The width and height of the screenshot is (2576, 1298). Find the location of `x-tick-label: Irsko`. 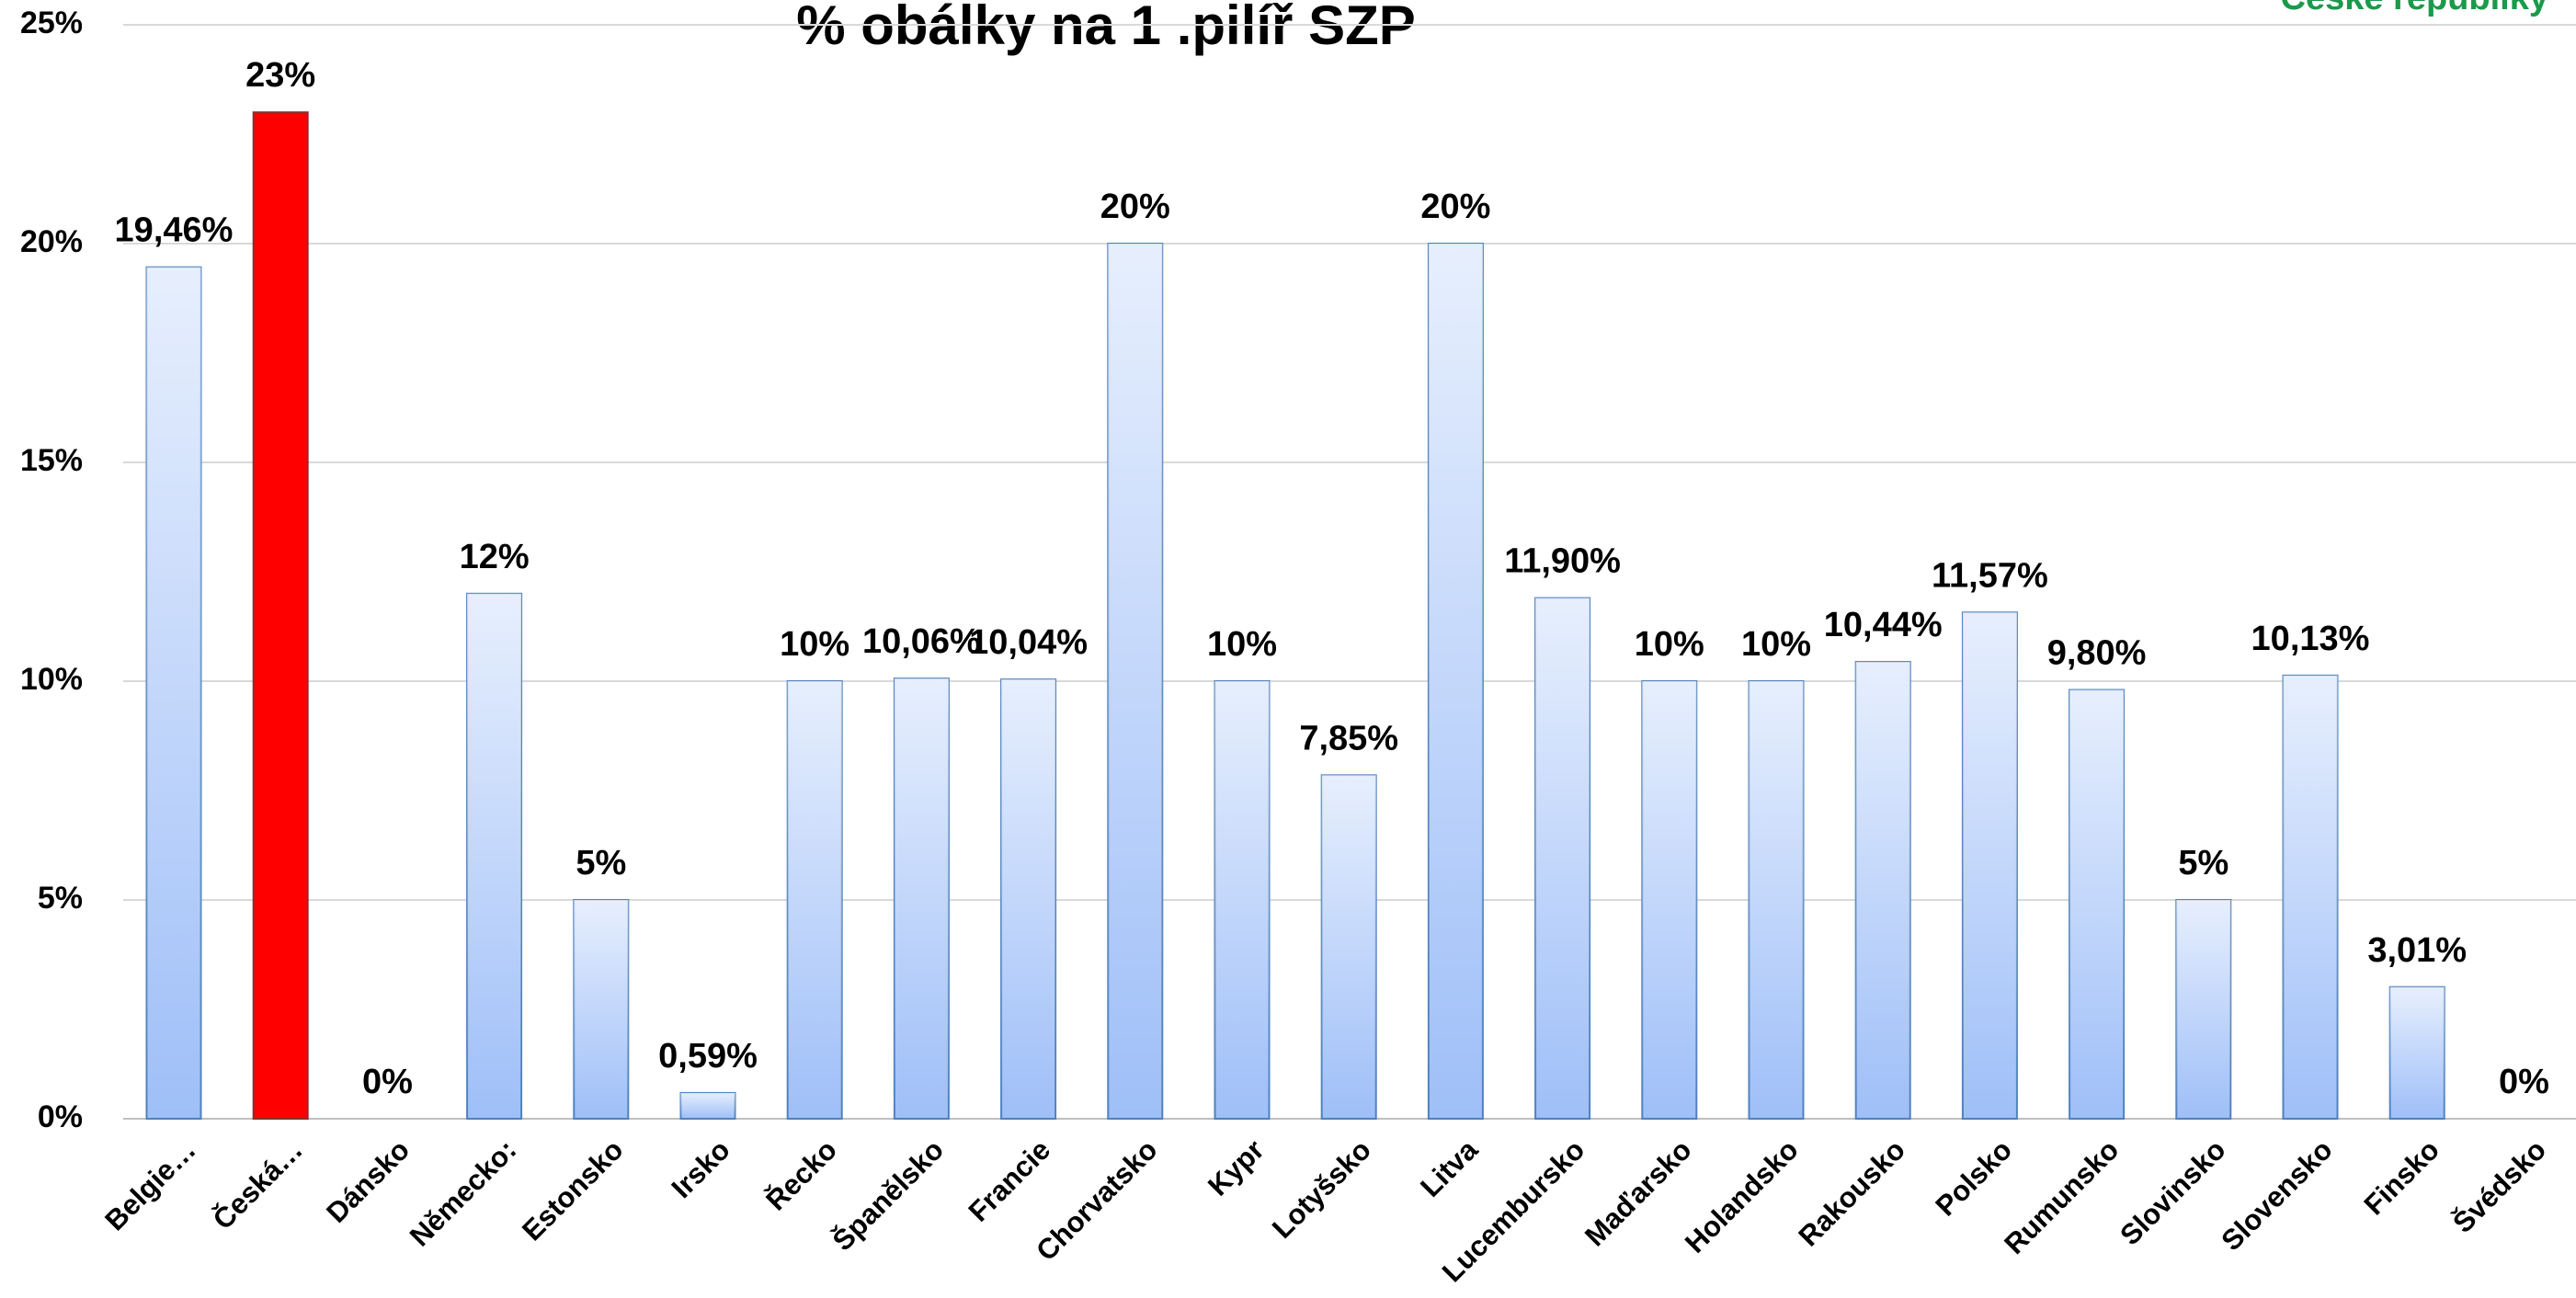

x-tick-label: Irsko is located at coordinates (701, 1168).